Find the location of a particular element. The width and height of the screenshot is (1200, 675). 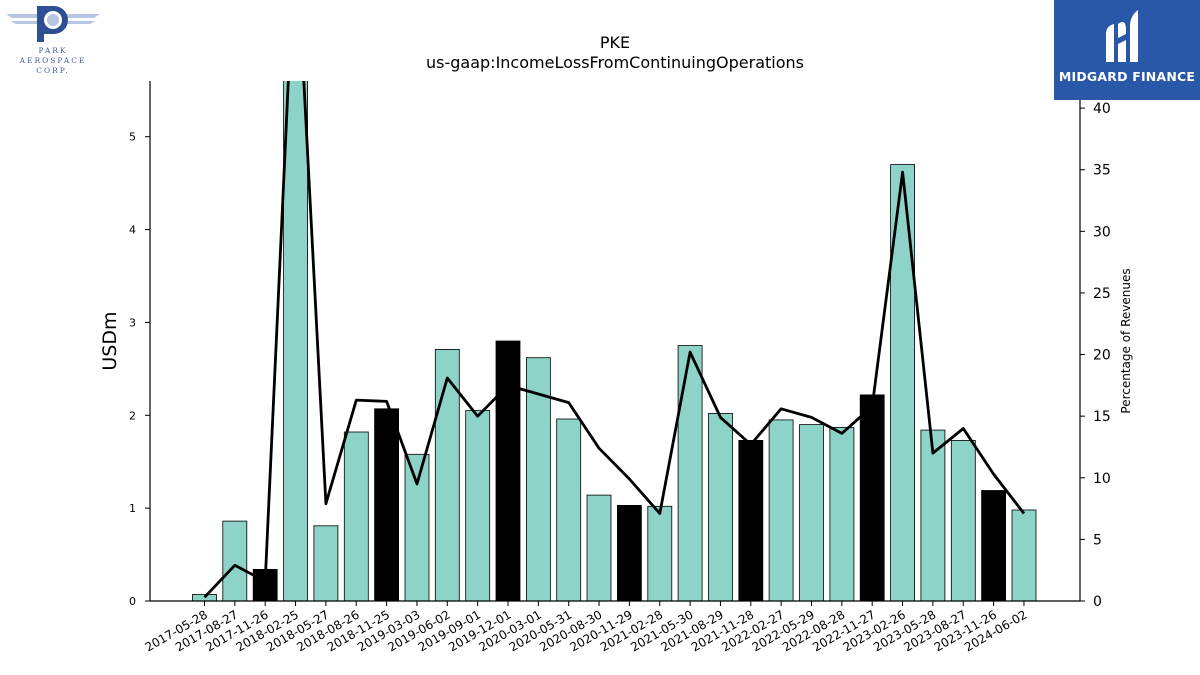

chart-title: PKE is located at coordinates (615, 42).